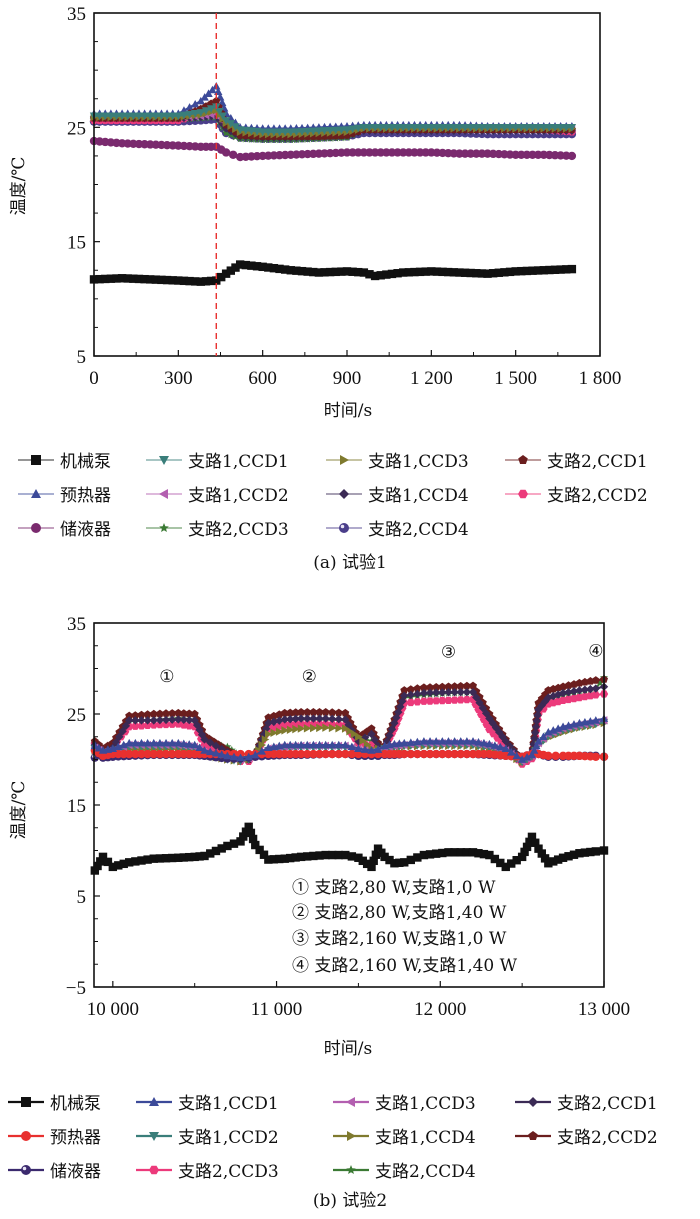  Describe the element at coordinates (440, 1009) in the screenshot. I see `x-tick-label: 12 000` at that location.